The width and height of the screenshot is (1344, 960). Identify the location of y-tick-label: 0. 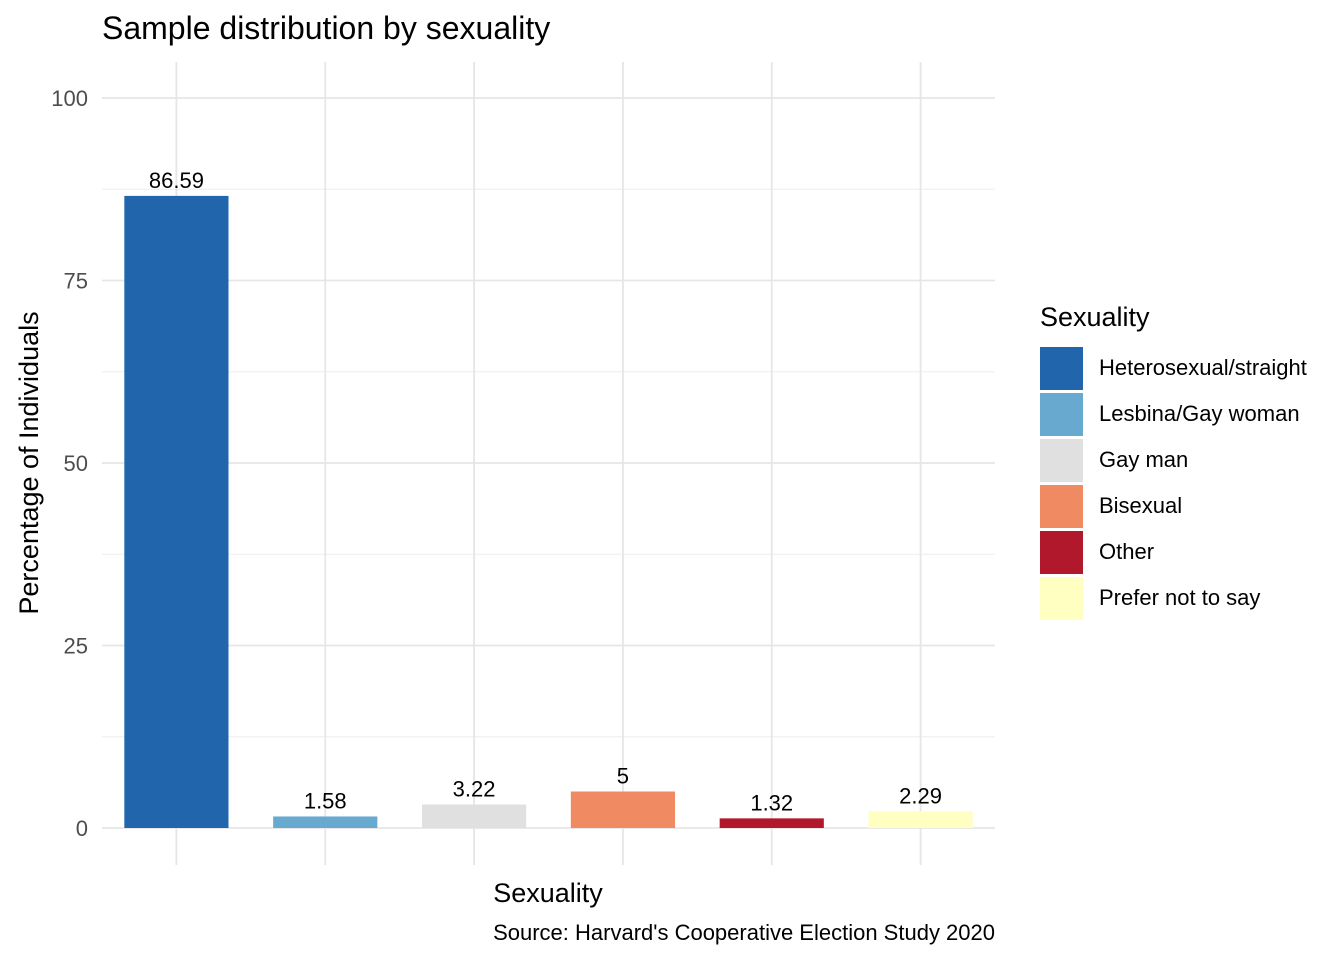
(82, 828).